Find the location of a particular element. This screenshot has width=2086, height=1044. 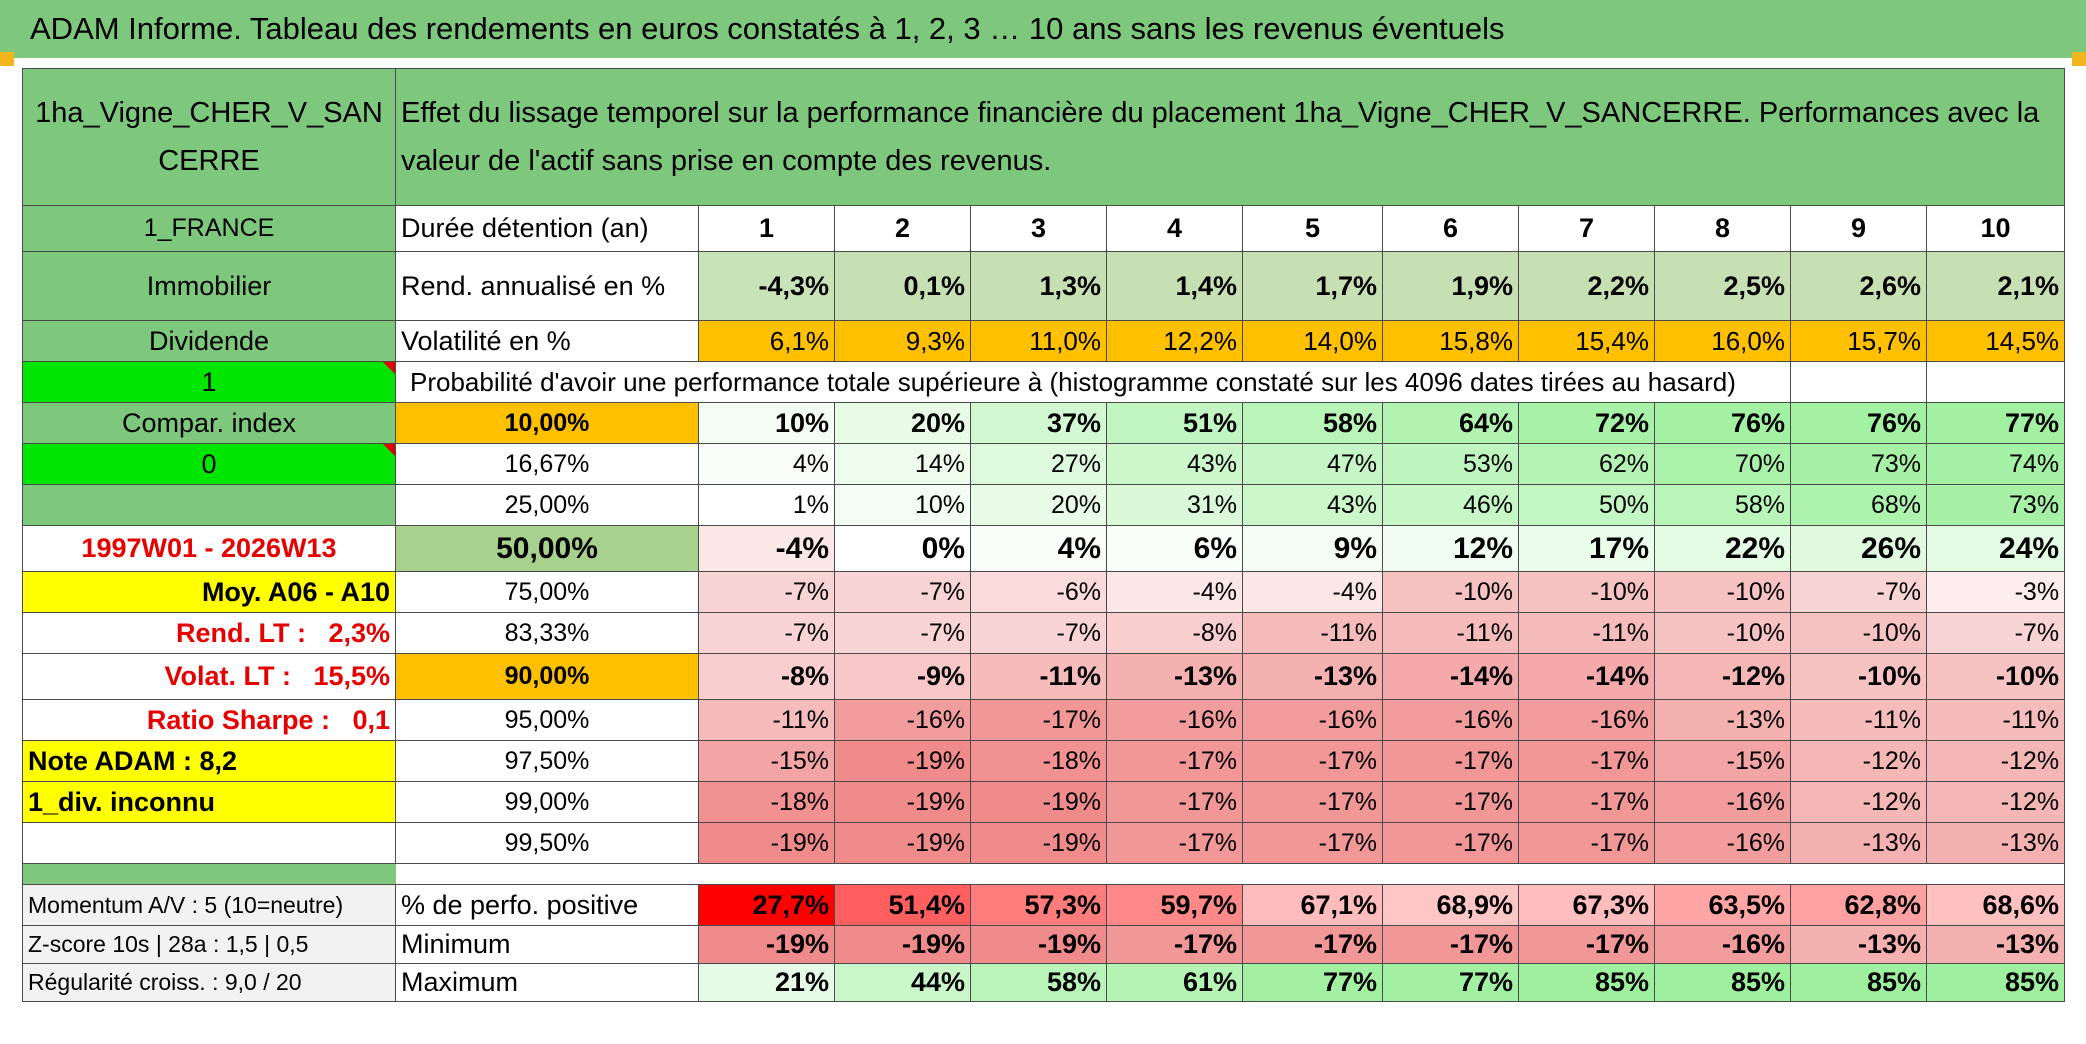

max-value: 58% is located at coordinates (1038, 982).